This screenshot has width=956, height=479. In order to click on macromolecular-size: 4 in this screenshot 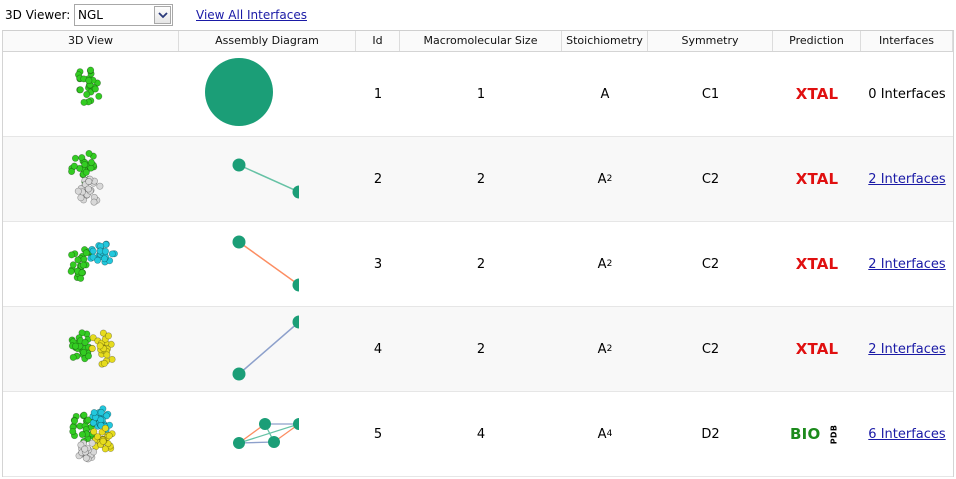, I will do `click(481, 434)`.